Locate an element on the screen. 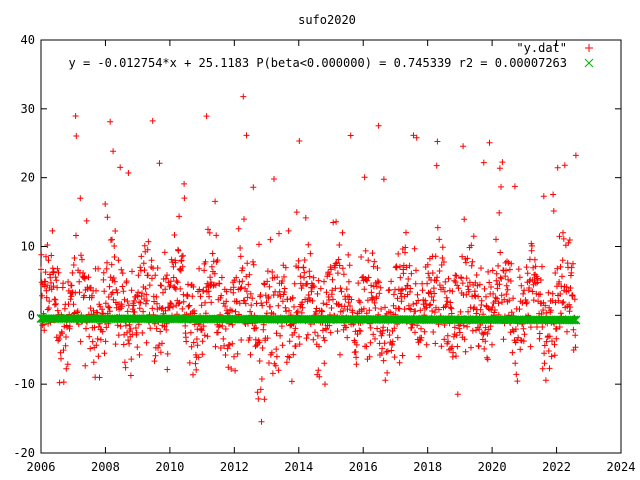 The width and height of the screenshot is (640, 480). fit-series is located at coordinates (308, 319).